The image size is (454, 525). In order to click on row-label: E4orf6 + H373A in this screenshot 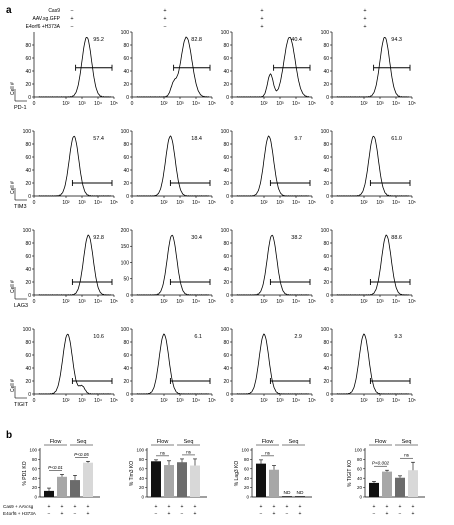, I will do `click(20, 513)`.